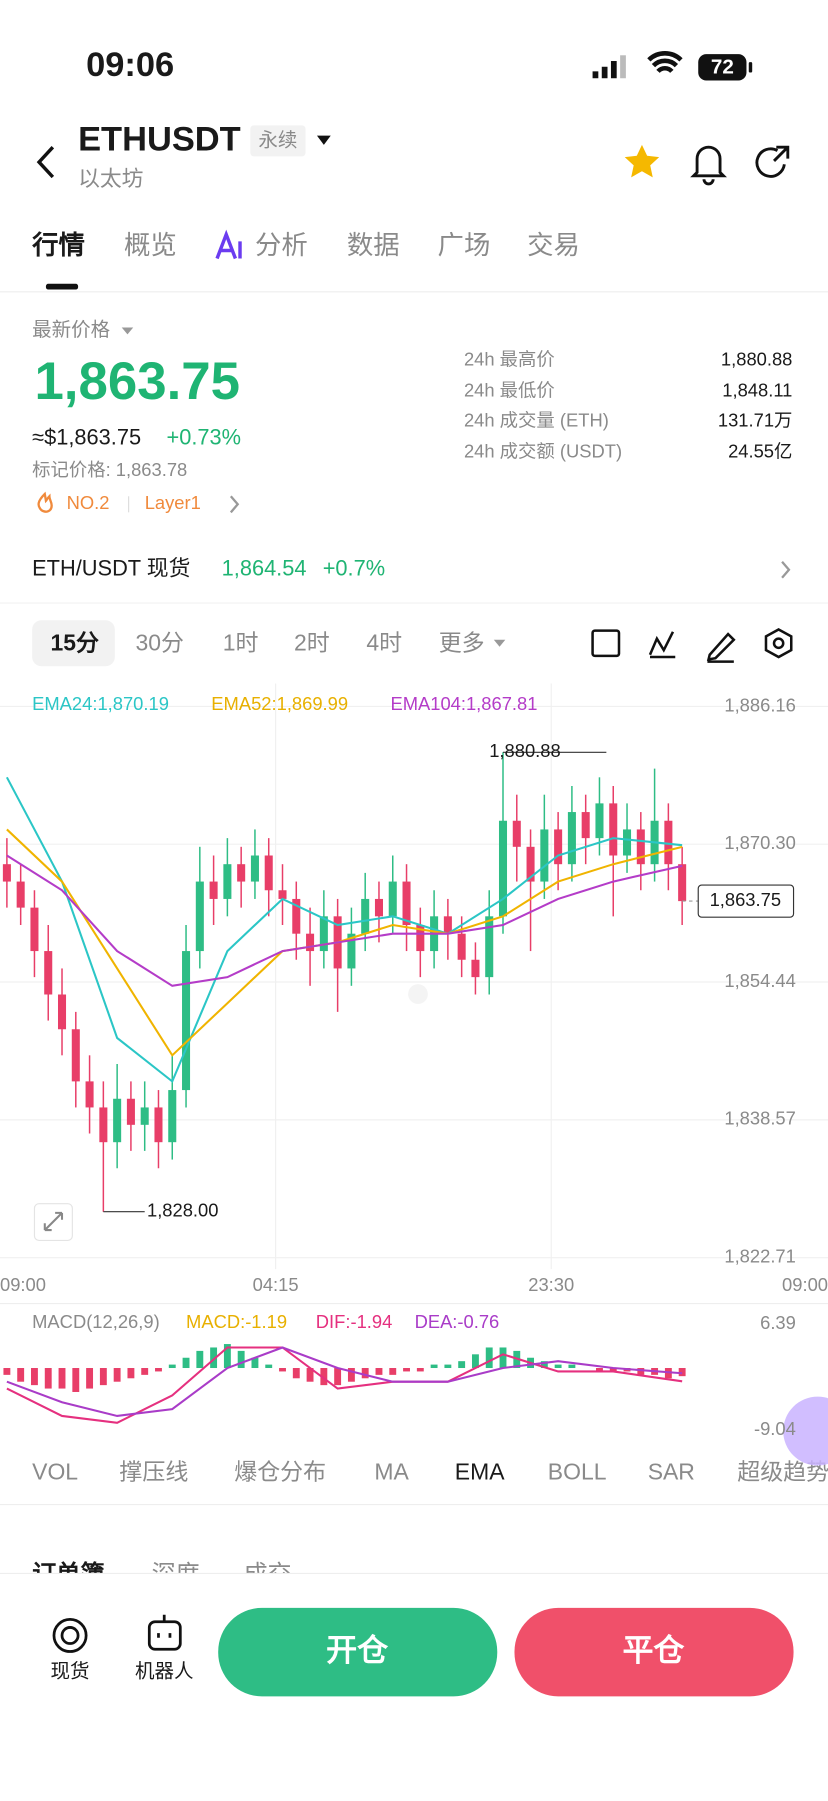  What do you see at coordinates (662, 645) in the screenshot?
I see `indicator-icon` at bounding box center [662, 645].